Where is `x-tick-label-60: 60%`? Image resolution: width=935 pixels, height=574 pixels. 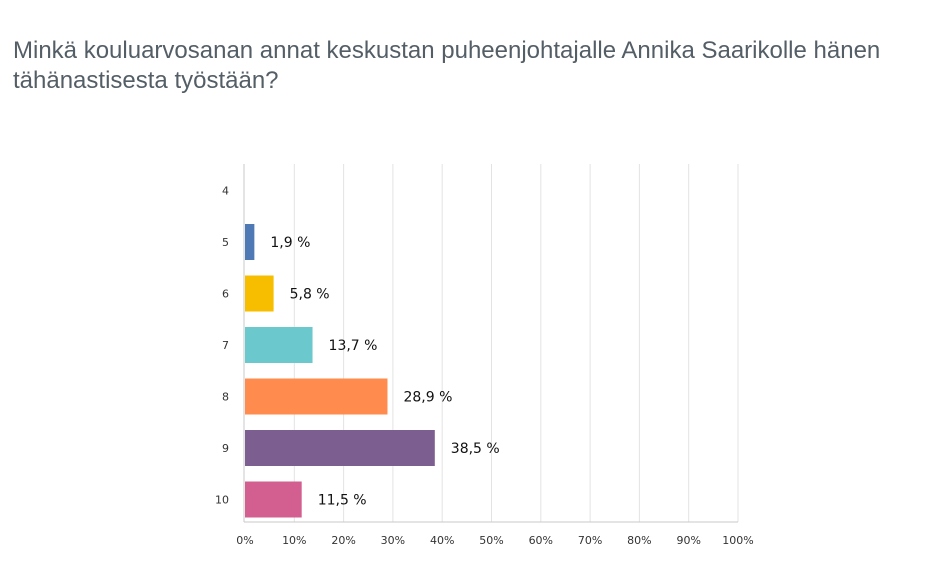 x-tick-label-60: 60% is located at coordinates (541, 540).